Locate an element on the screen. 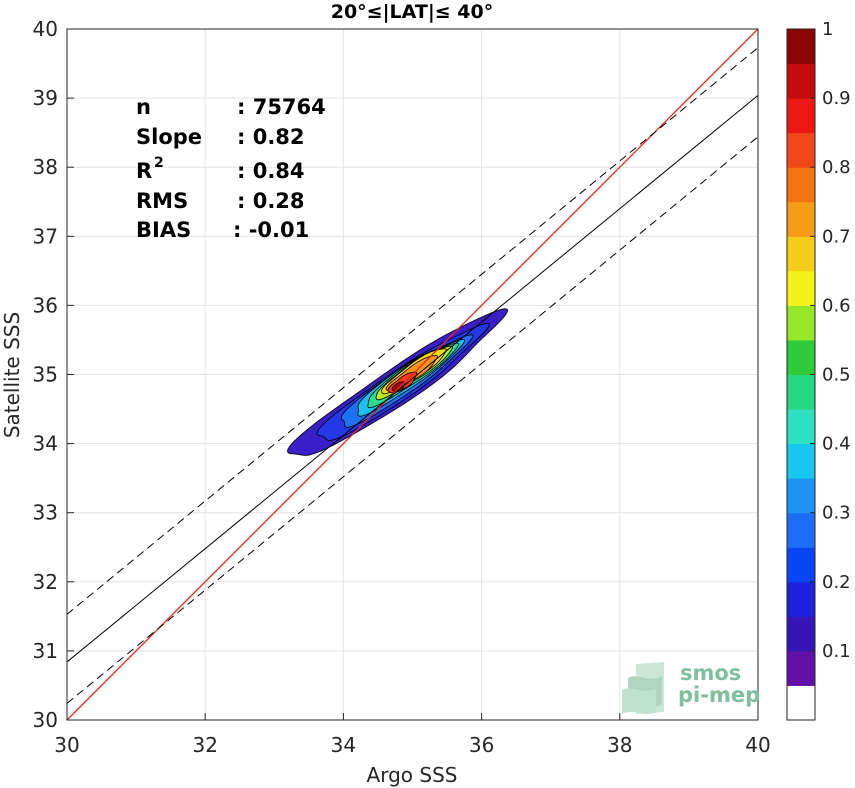  y-tick-label: 36 is located at coordinates (45, 305).